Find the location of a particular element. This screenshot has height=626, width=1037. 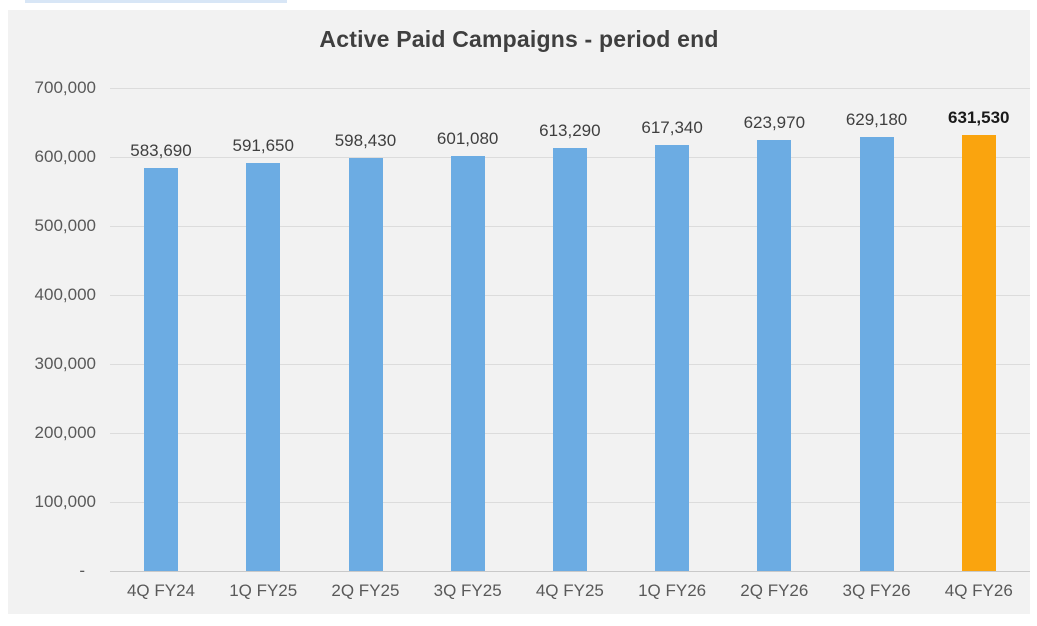

bar-value-label: 631,530 is located at coordinates (979, 118).